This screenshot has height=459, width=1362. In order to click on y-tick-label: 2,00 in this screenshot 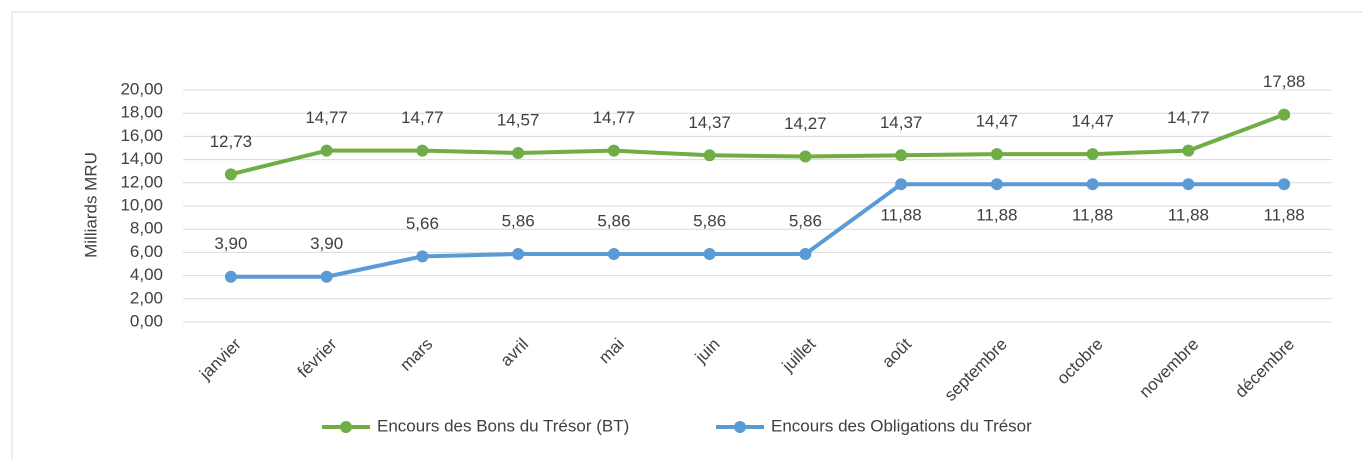, I will do `click(146, 297)`.